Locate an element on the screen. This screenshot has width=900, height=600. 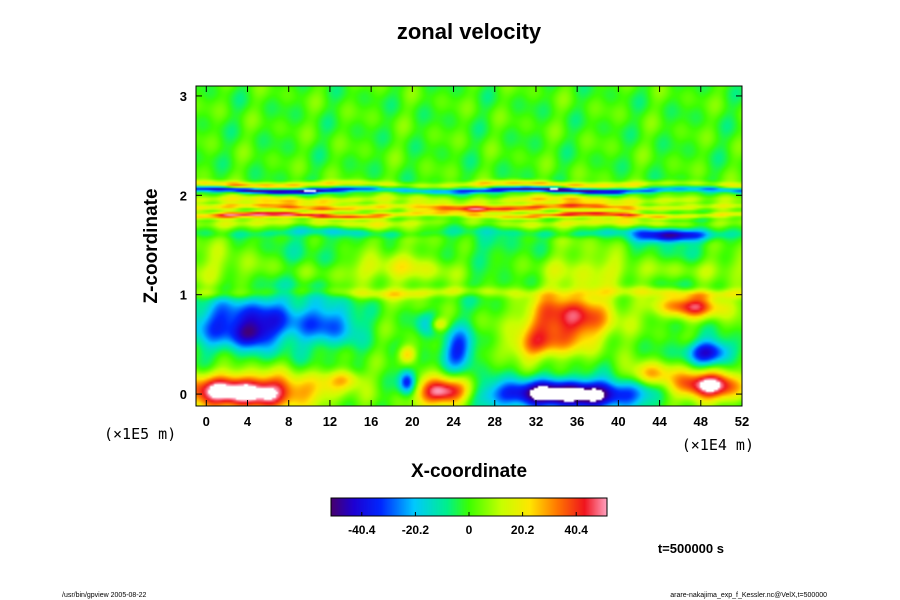
x-tick-label: 28 is located at coordinates (495, 421).